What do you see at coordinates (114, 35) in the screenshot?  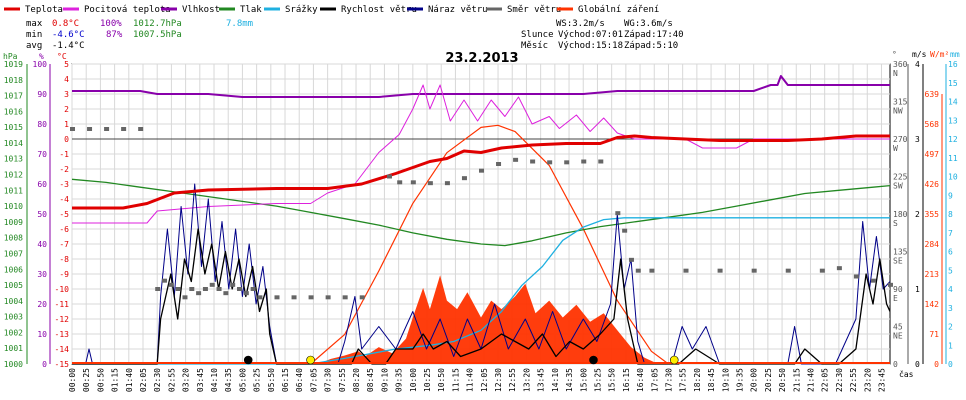 I see `stat-min-hum: 87%` at bounding box center [114, 35].